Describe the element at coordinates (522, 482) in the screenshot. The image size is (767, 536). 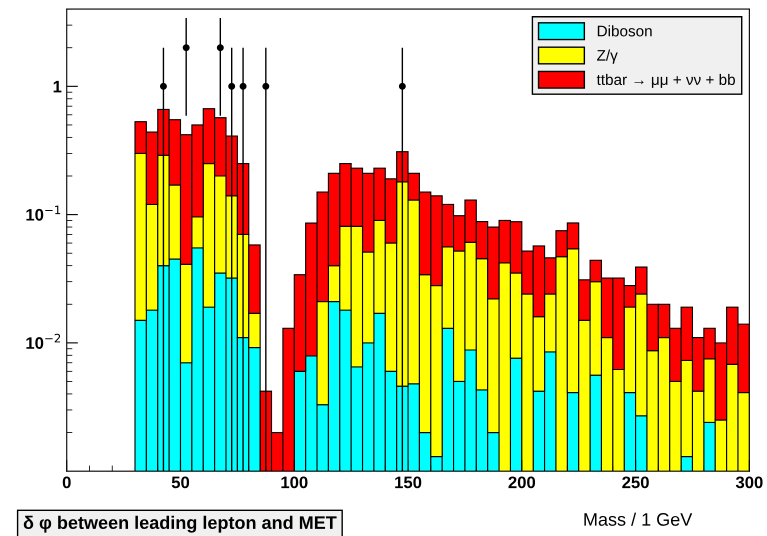
I see `x-tick-label: 200` at that location.